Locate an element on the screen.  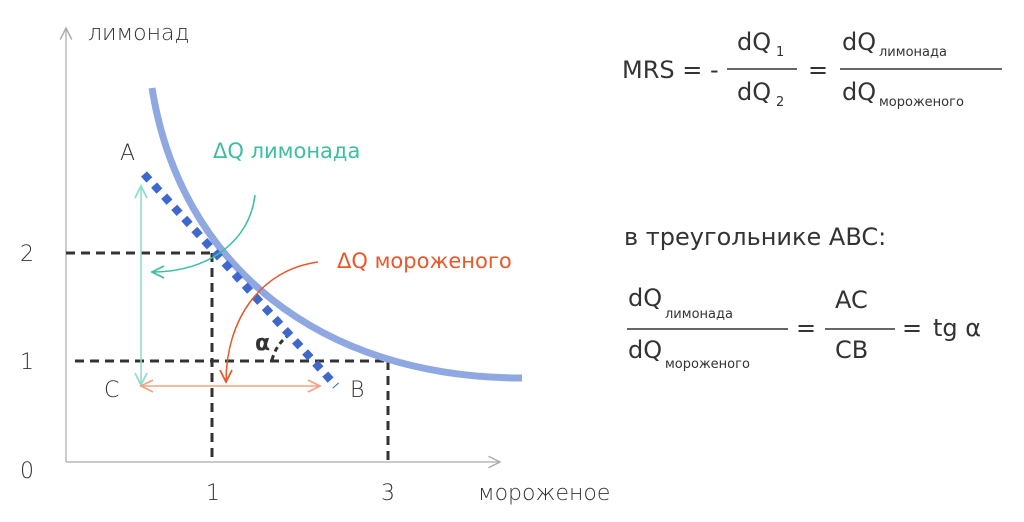
svg-text: CB is located at coordinates (851, 350).